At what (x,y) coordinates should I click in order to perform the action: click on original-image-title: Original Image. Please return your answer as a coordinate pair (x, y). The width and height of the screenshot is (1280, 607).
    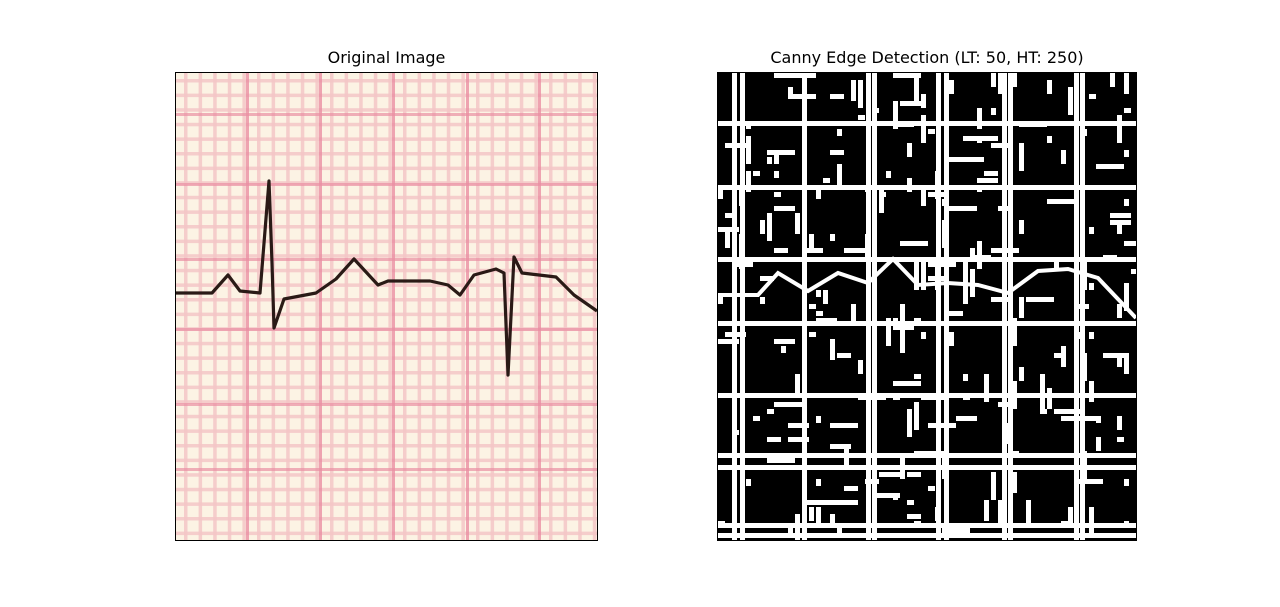
    Looking at the image, I should click on (386, 57).